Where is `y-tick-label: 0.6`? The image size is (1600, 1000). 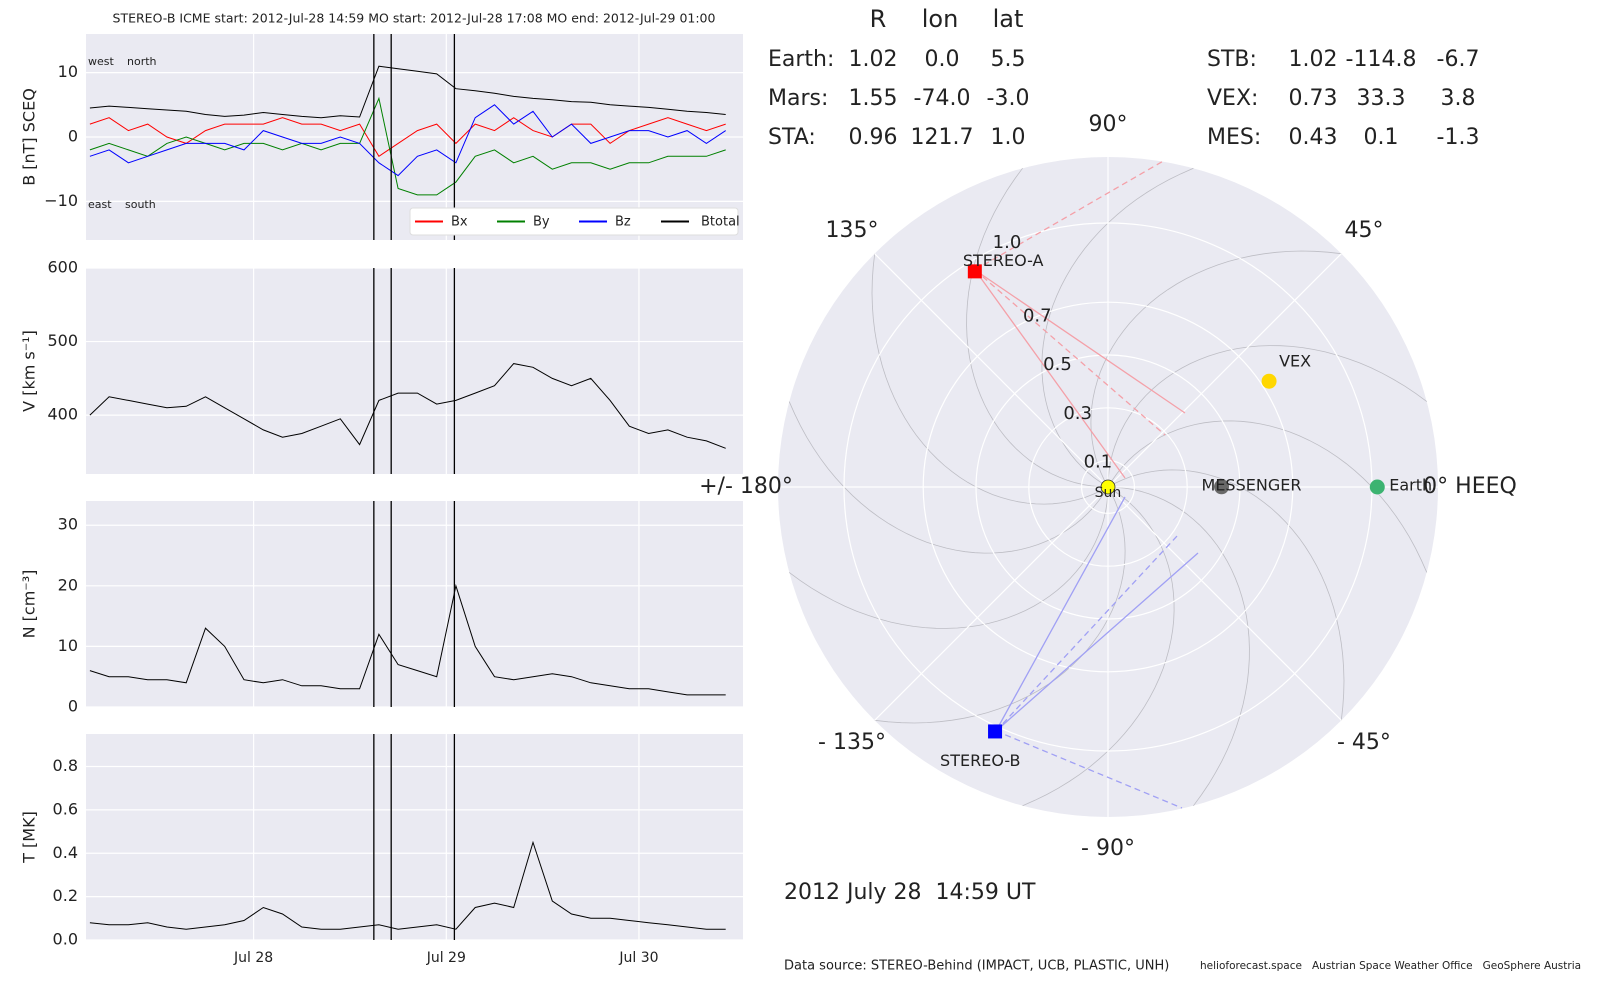 y-tick-label: 0.6 is located at coordinates (65, 808).